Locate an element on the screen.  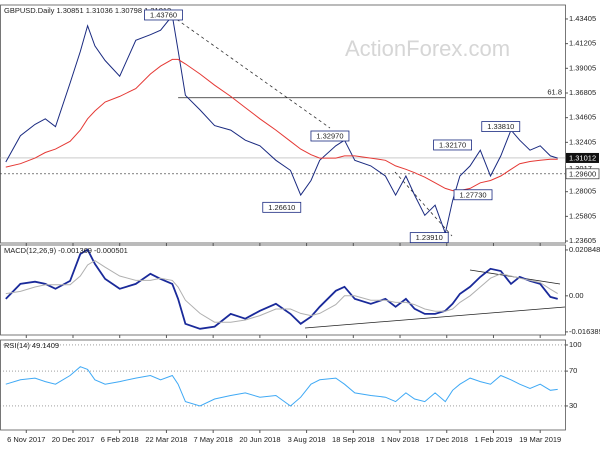
y-tick-label: 1.28005 is located at coordinates (582, 191).